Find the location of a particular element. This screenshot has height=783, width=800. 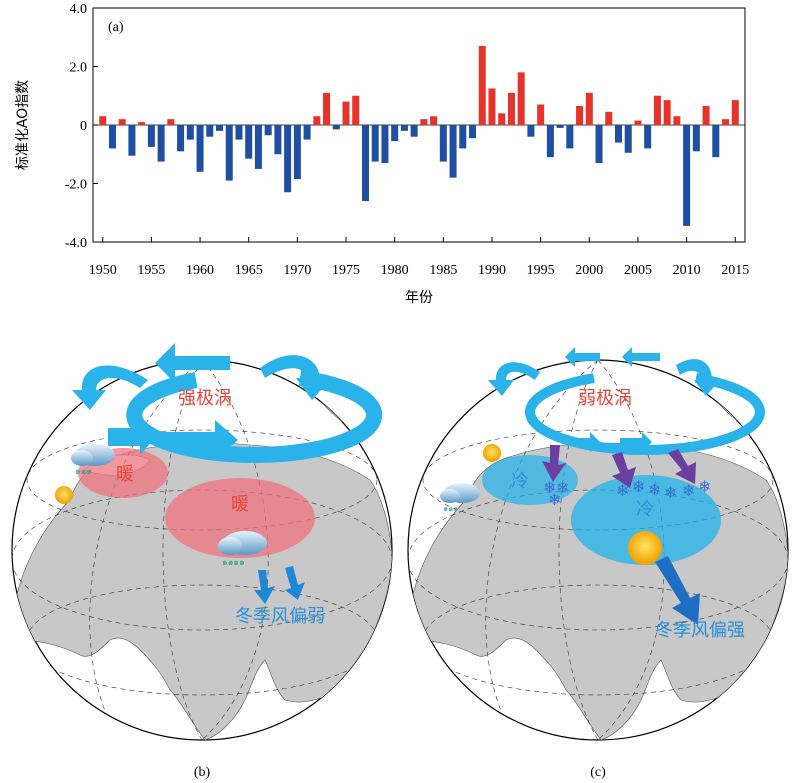

bar-2013 is located at coordinates (716, 141).